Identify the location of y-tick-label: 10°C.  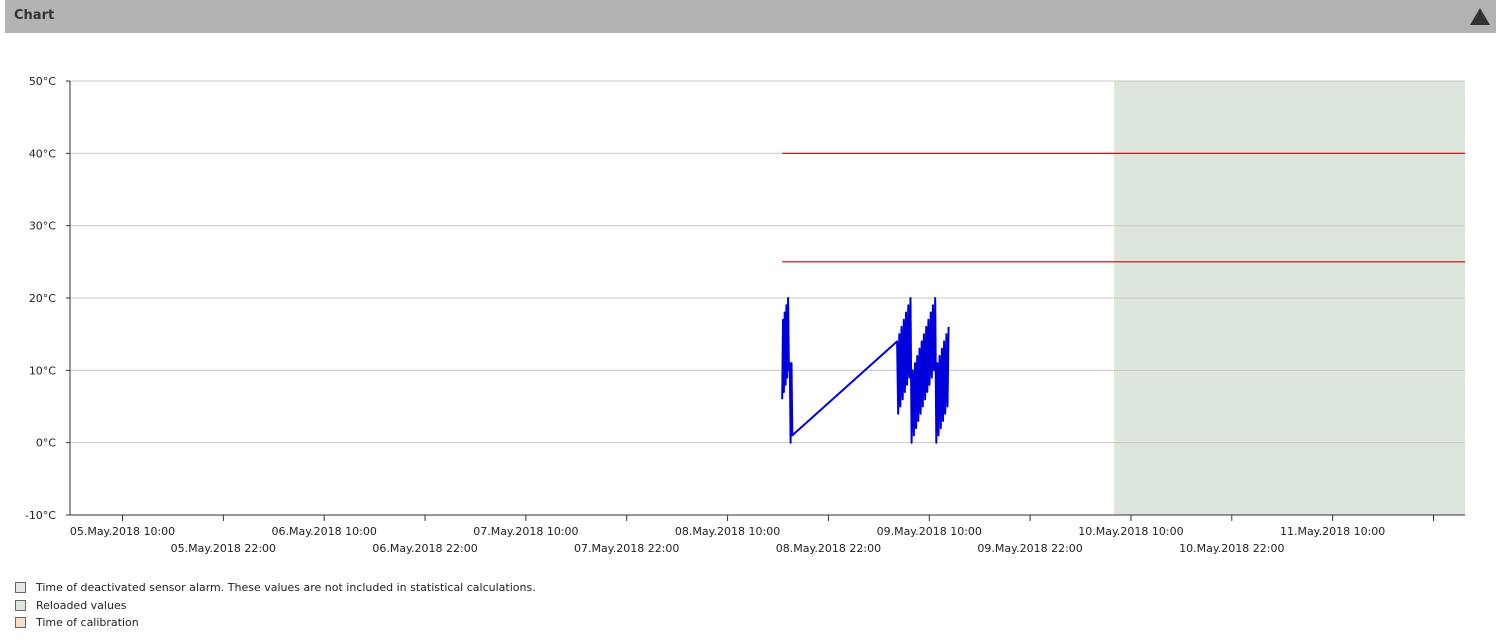
(42, 370).